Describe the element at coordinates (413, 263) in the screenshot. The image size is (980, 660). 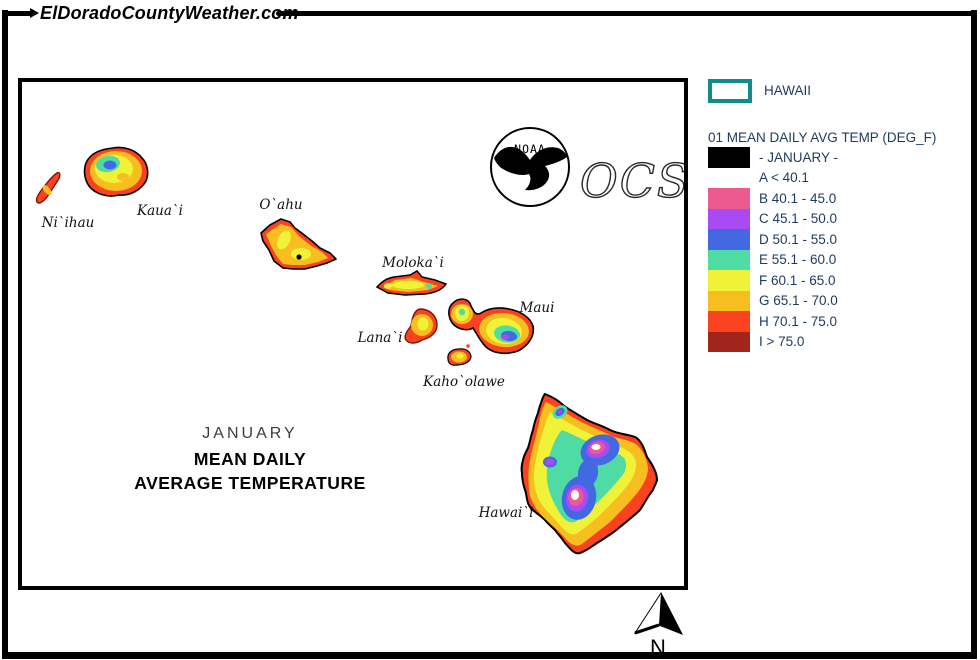
I see `island-label-molokai: Moloka`i` at that location.